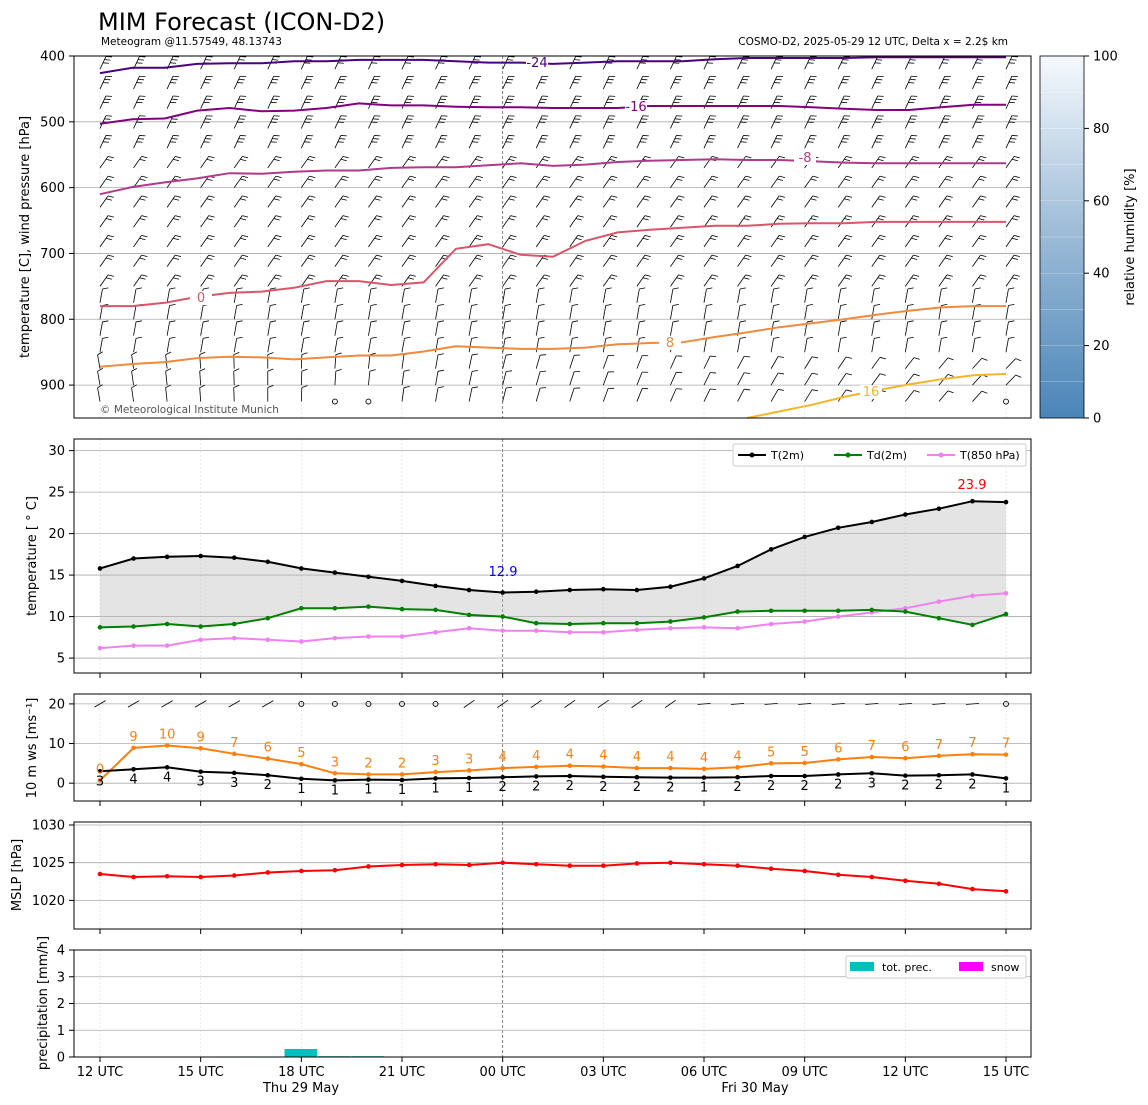  Describe the element at coordinates (469, 759) in the screenshot. I see `gust-value-label: 3` at that location.